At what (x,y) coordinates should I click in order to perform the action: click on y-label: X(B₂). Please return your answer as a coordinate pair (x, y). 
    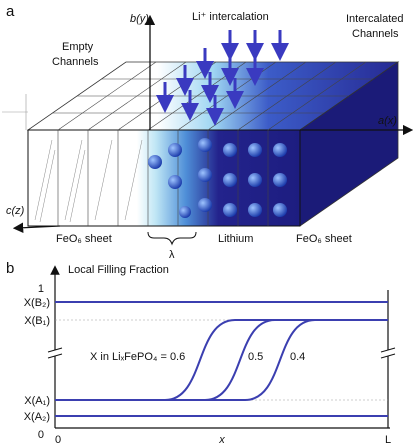
    Looking at the image, I should click on (37, 303).